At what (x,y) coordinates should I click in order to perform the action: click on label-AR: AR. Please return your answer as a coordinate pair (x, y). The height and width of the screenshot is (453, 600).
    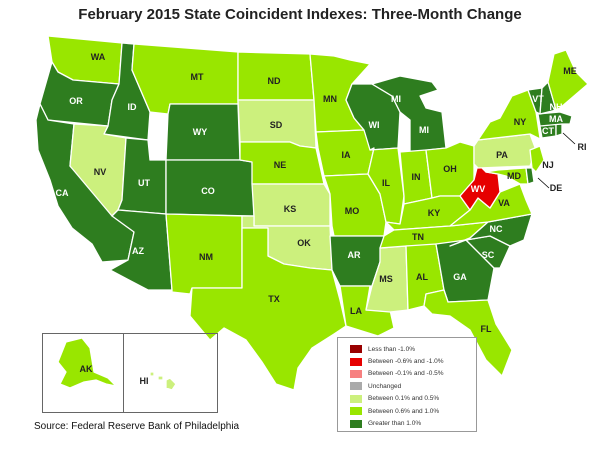
    Looking at the image, I should click on (354, 255).